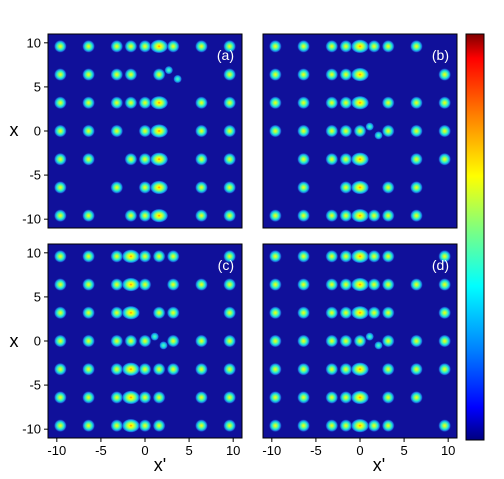 The width and height of the screenshot is (504, 479). Describe the element at coordinates (35, 175) in the screenshot. I see `y-tick-label: -5` at that location.